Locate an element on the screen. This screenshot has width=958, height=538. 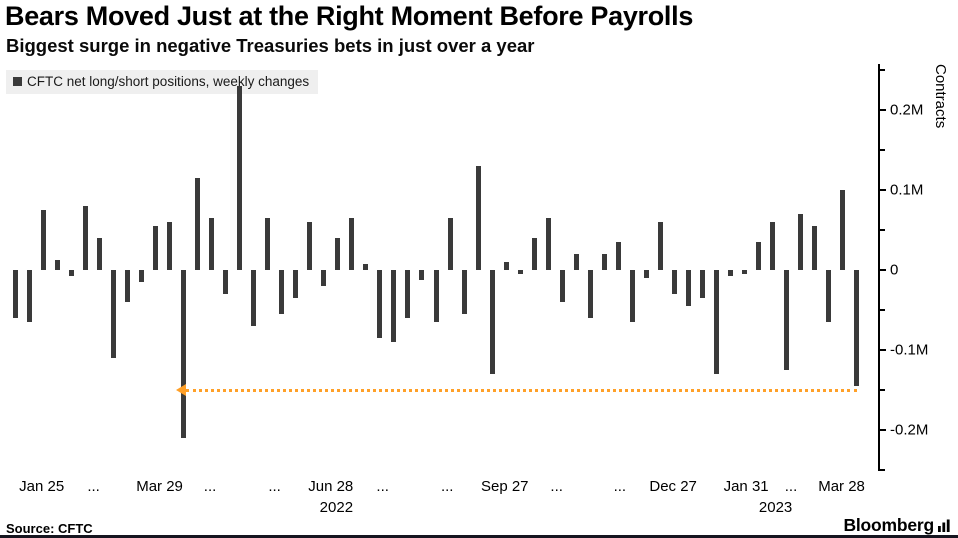
y-tick-label: -0.2M is located at coordinates (909, 430).